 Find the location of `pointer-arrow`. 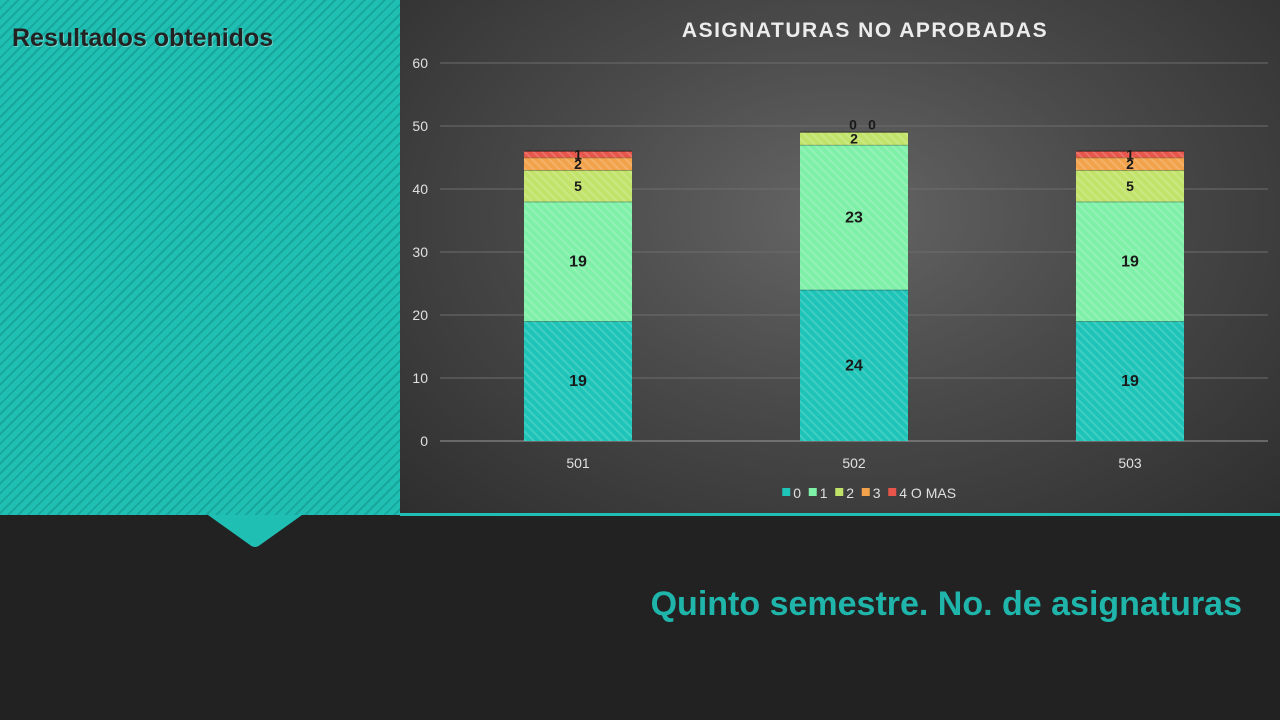

pointer-arrow is located at coordinates (255, 531).